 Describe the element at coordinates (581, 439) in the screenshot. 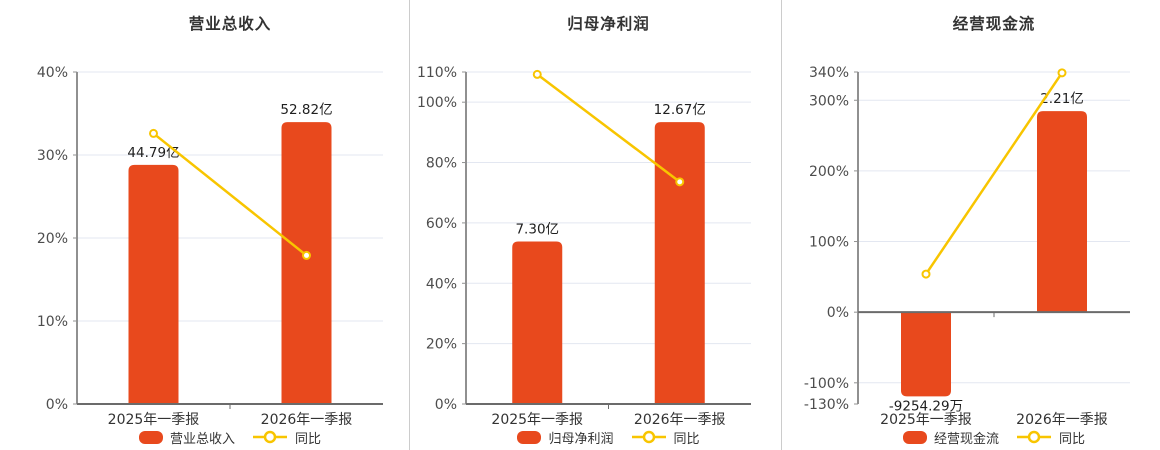

I see `legend-bar-label: 归母净利润` at that location.